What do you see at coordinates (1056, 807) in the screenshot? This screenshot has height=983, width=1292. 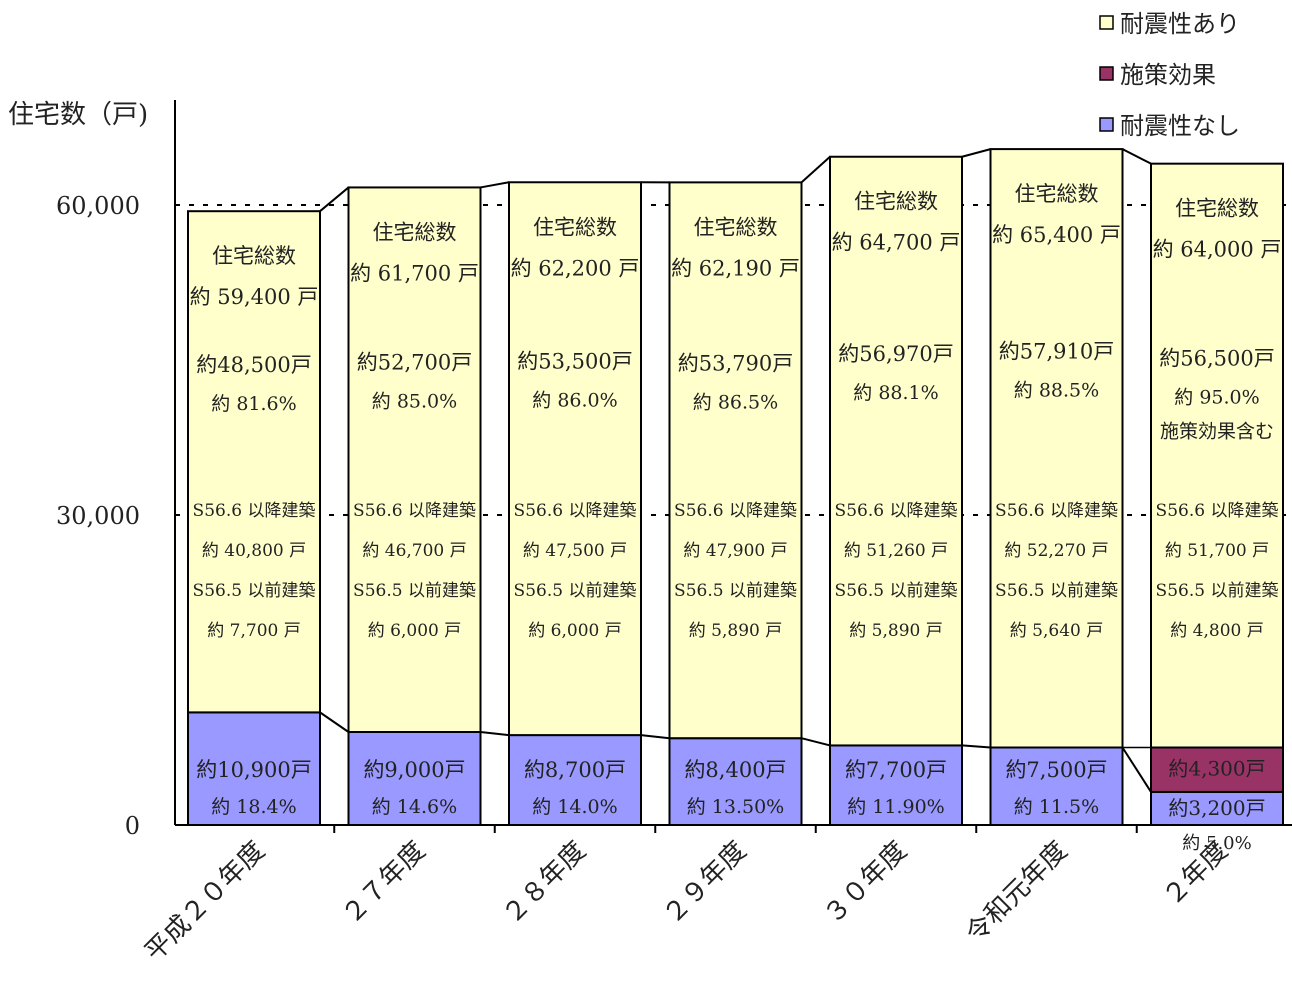 I see `no-seismic-percent-label: 約 11.5%` at bounding box center [1056, 807].